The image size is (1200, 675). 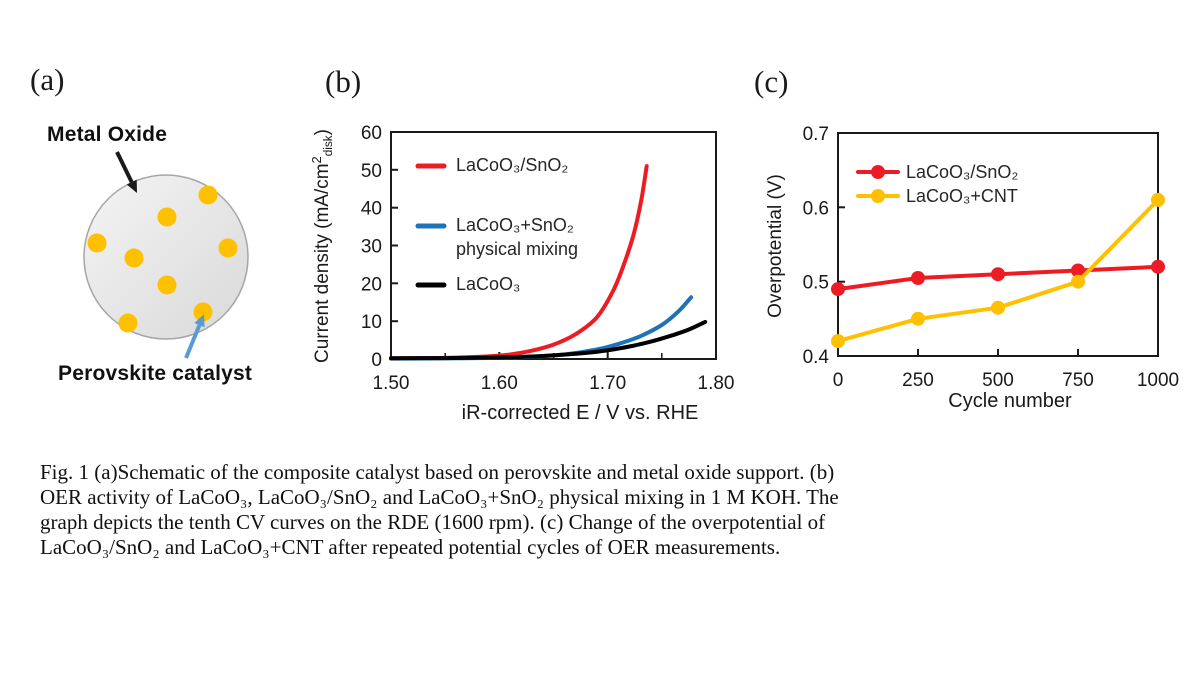 I want to click on y-tick-label: 50, so click(x=371, y=171).